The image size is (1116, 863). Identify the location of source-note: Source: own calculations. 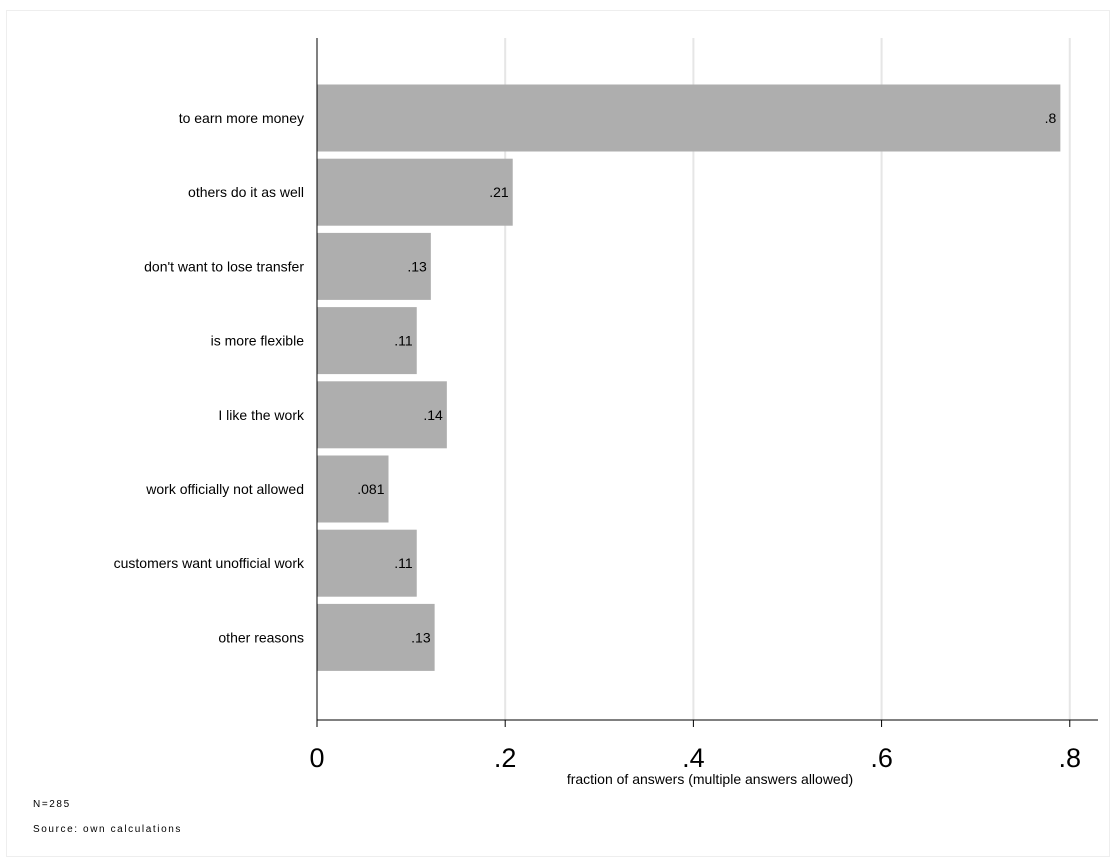
(108, 829).